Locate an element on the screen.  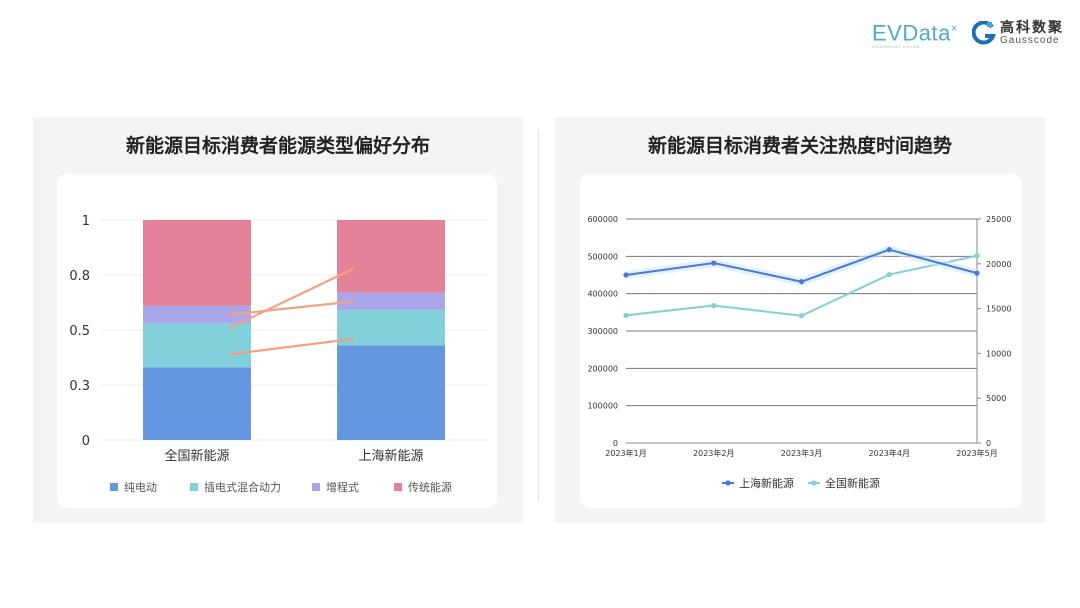
left-y-tick-label: 100000 is located at coordinates (602, 406).